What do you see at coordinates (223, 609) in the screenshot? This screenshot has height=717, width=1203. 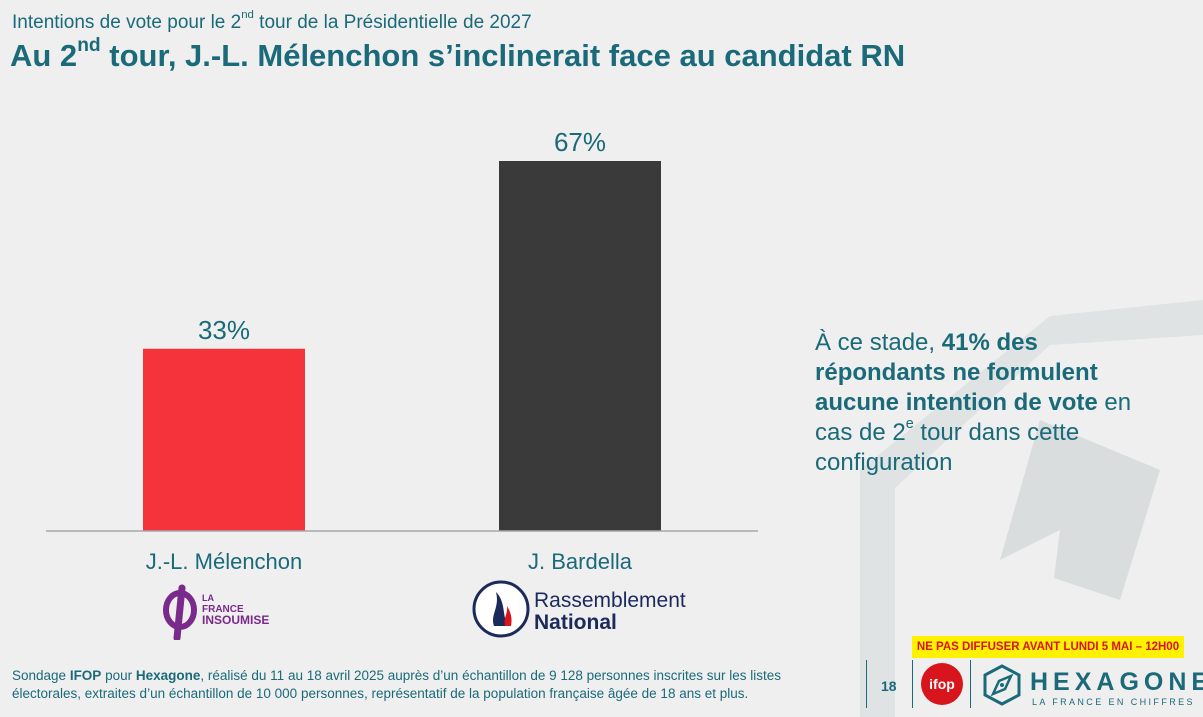 I see `lfi-logo-line2: FRANCE` at bounding box center [223, 609].